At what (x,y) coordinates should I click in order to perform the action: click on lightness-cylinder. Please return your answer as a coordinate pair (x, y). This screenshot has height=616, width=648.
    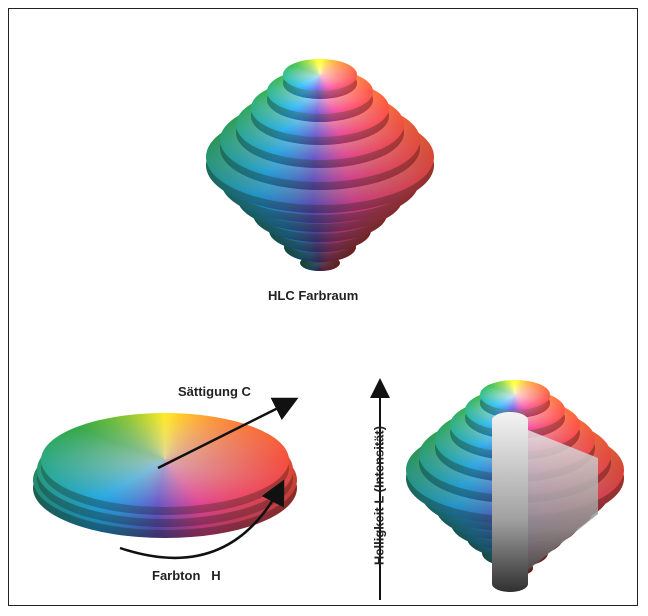
    Looking at the image, I should click on (510, 502).